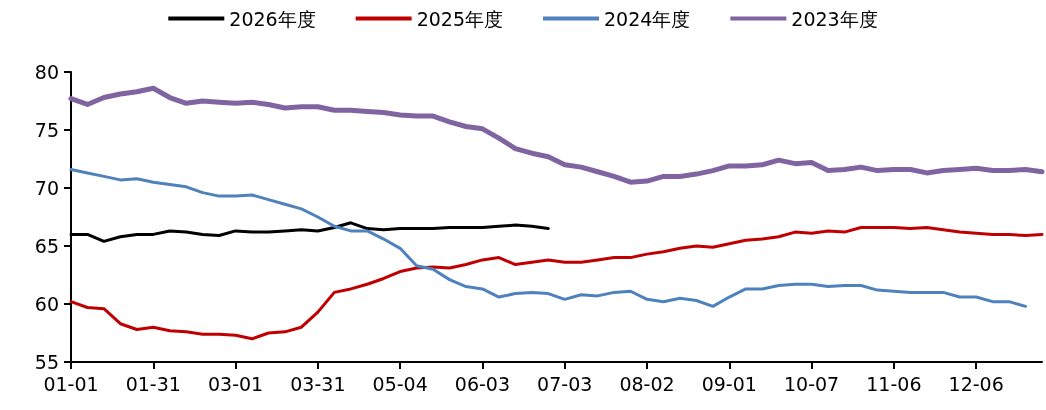 This screenshot has width=1046, height=410. What do you see at coordinates (482, 383) in the screenshot?
I see `x-tick-label: 06-03` at bounding box center [482, 383].